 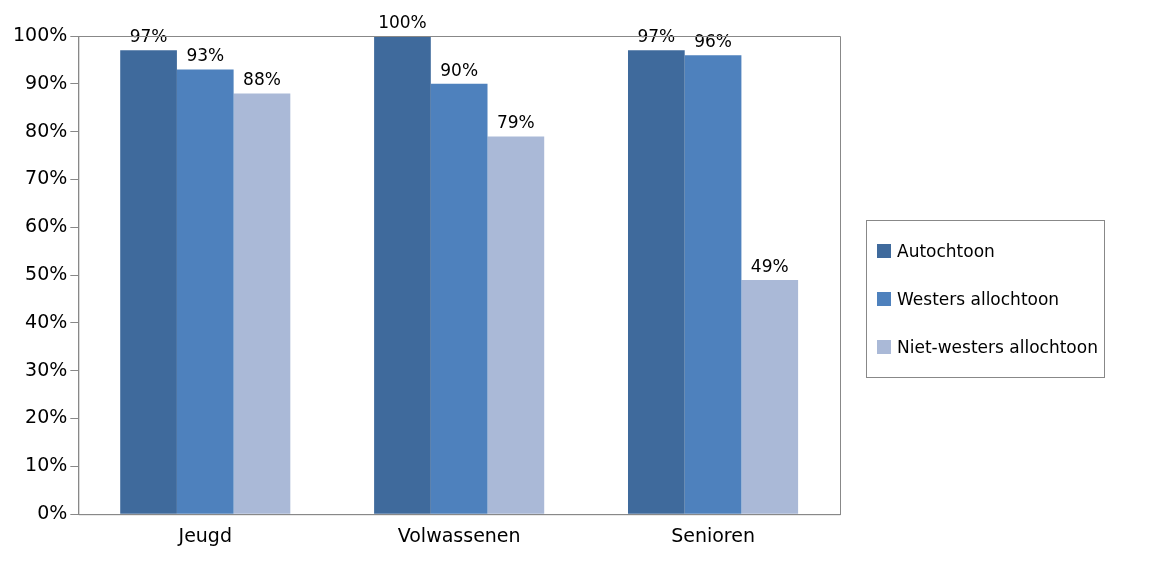 What do you see at coordinates (459, 69) in the screenshot?
I see `data-label: 90%` at bounding box center [459, 69].